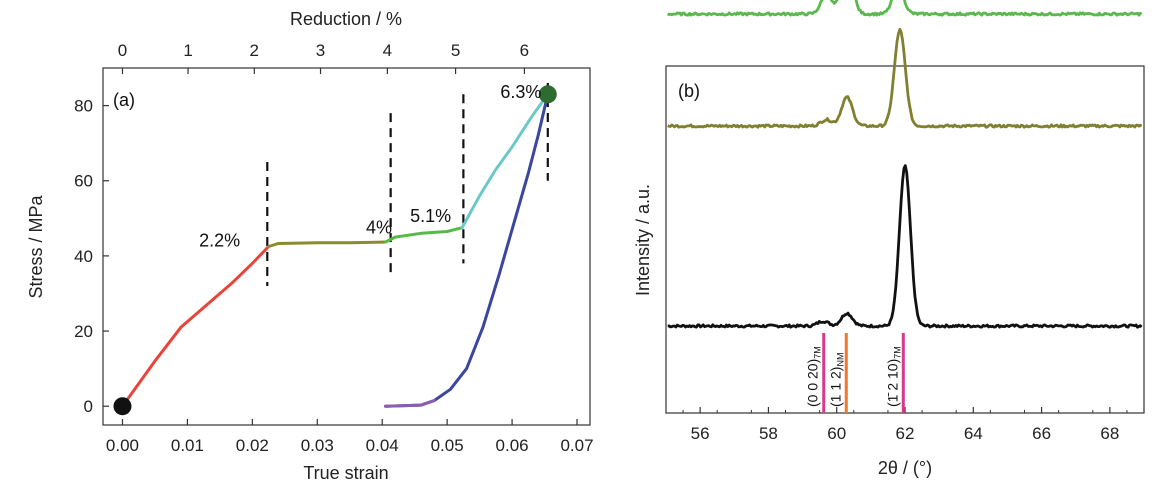  Describe the element at coordinates (122, 445) in the screenshot. I see `x-tick-label: 0.00` at that location.